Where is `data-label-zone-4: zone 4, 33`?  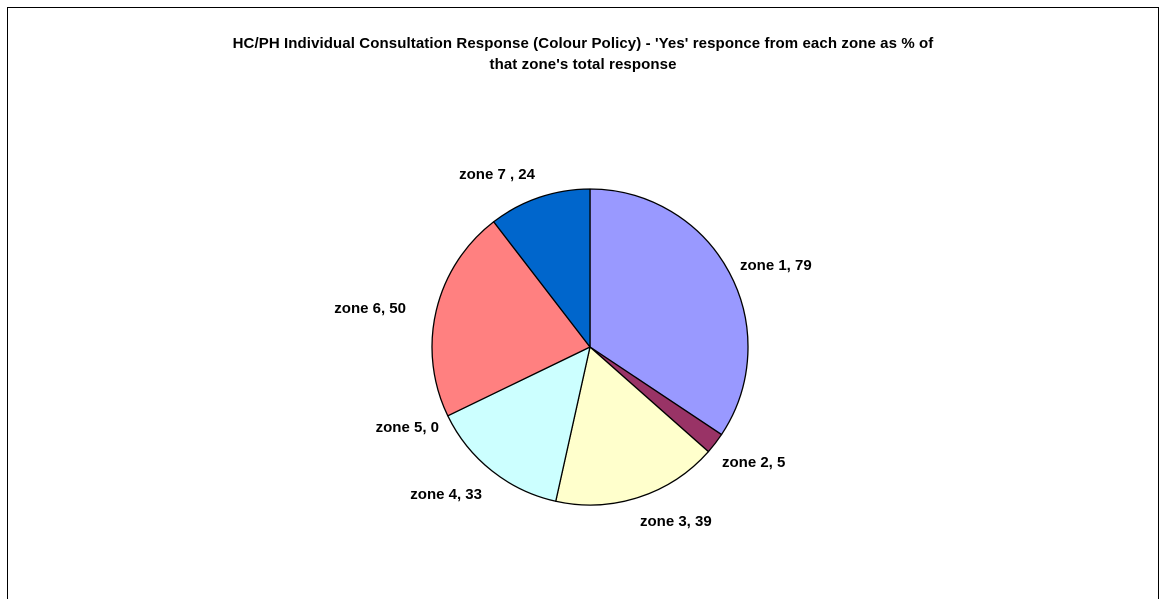 data-label-zone-4: zone 4, 33 is located at coordinates (446, 494).